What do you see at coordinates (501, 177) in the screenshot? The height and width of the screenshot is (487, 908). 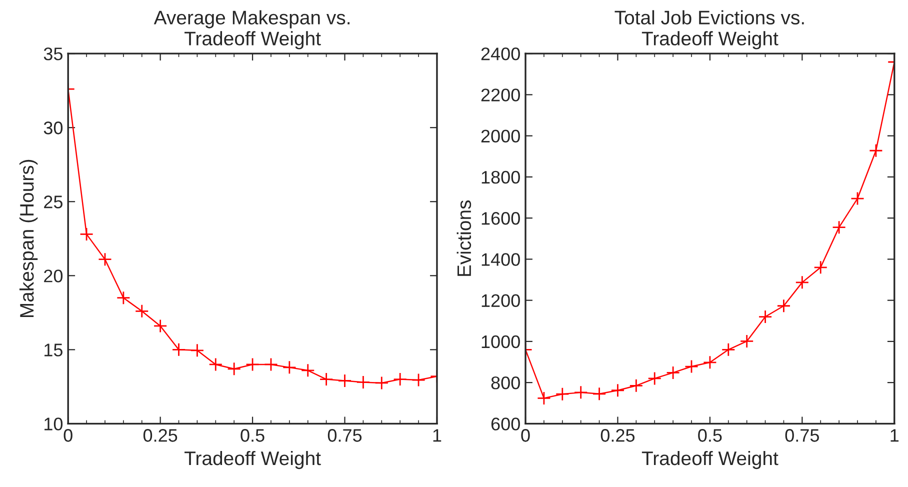 I see `y-tick-label: 1800` at bounding box center [501, 177].